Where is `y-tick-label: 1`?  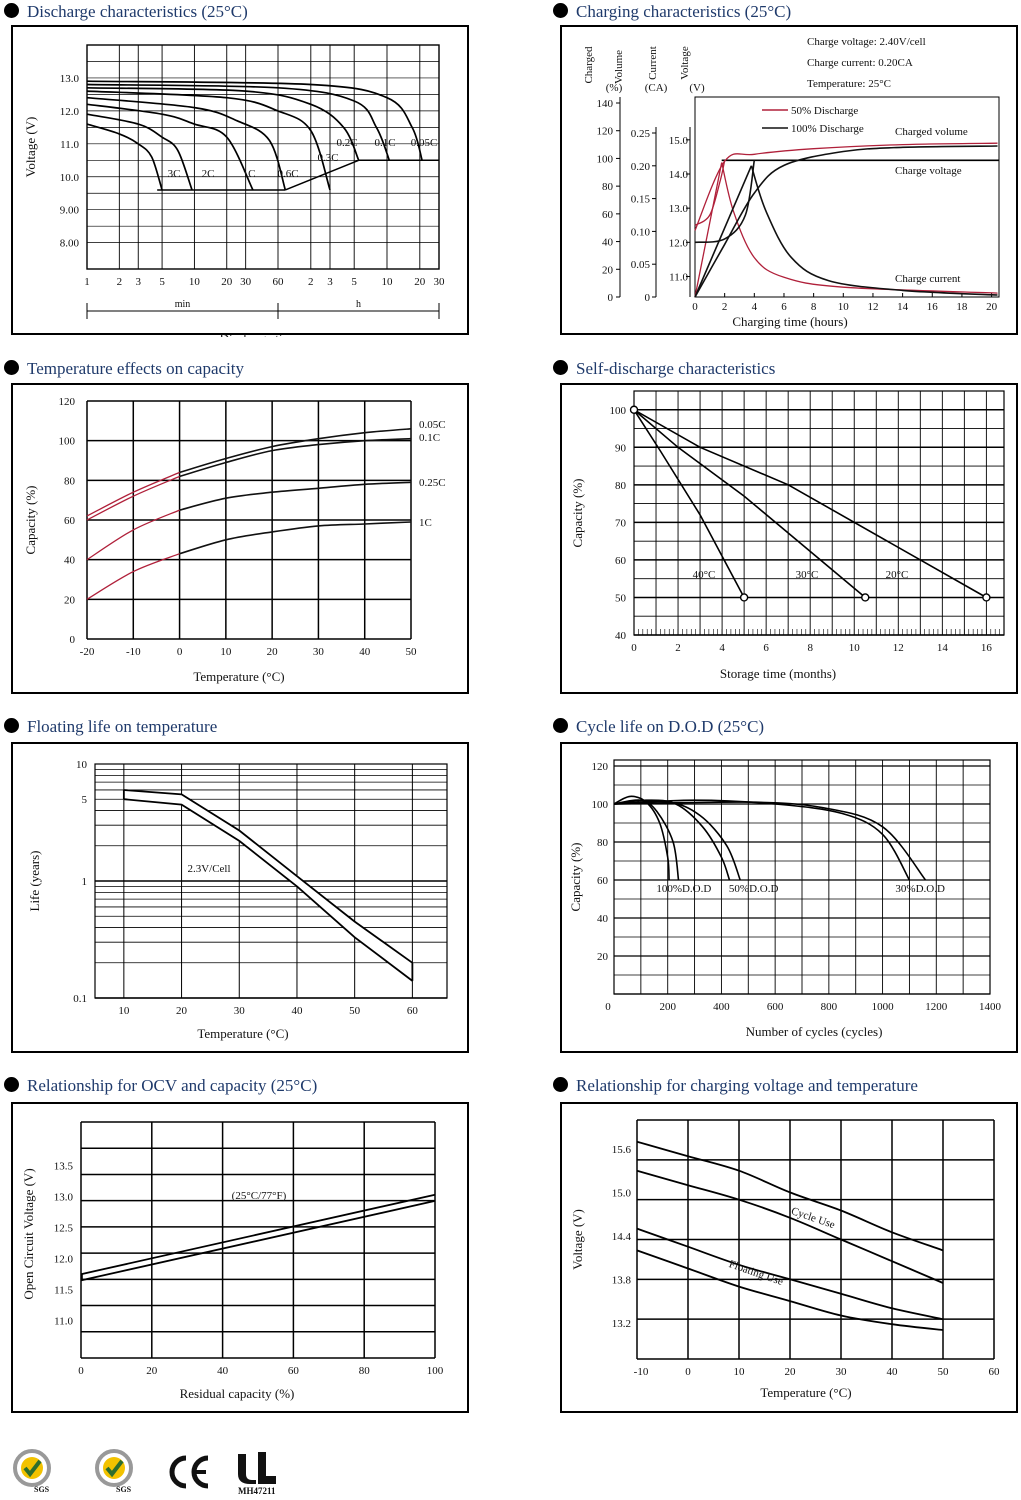
y-tick-label: 1 is located at coordinates (85, 882).